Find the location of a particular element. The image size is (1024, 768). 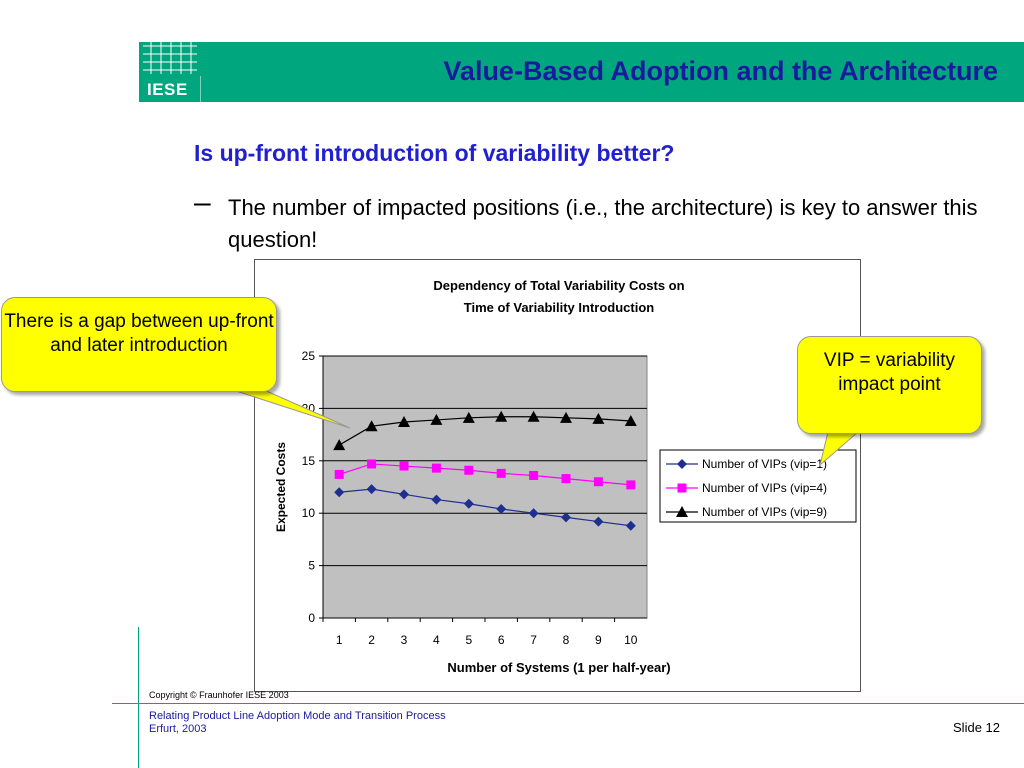

y-tick-label-10: 10 is located at coordinates (309, 513).